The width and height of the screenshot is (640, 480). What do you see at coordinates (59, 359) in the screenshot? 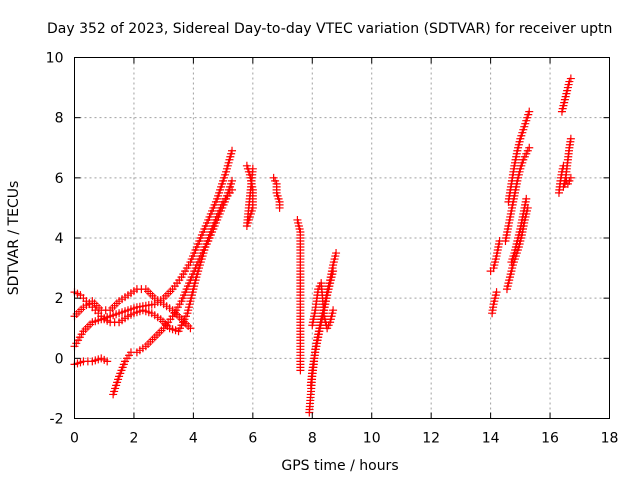
I see `y-tick-label: 0` at bounding box center [59, 359].